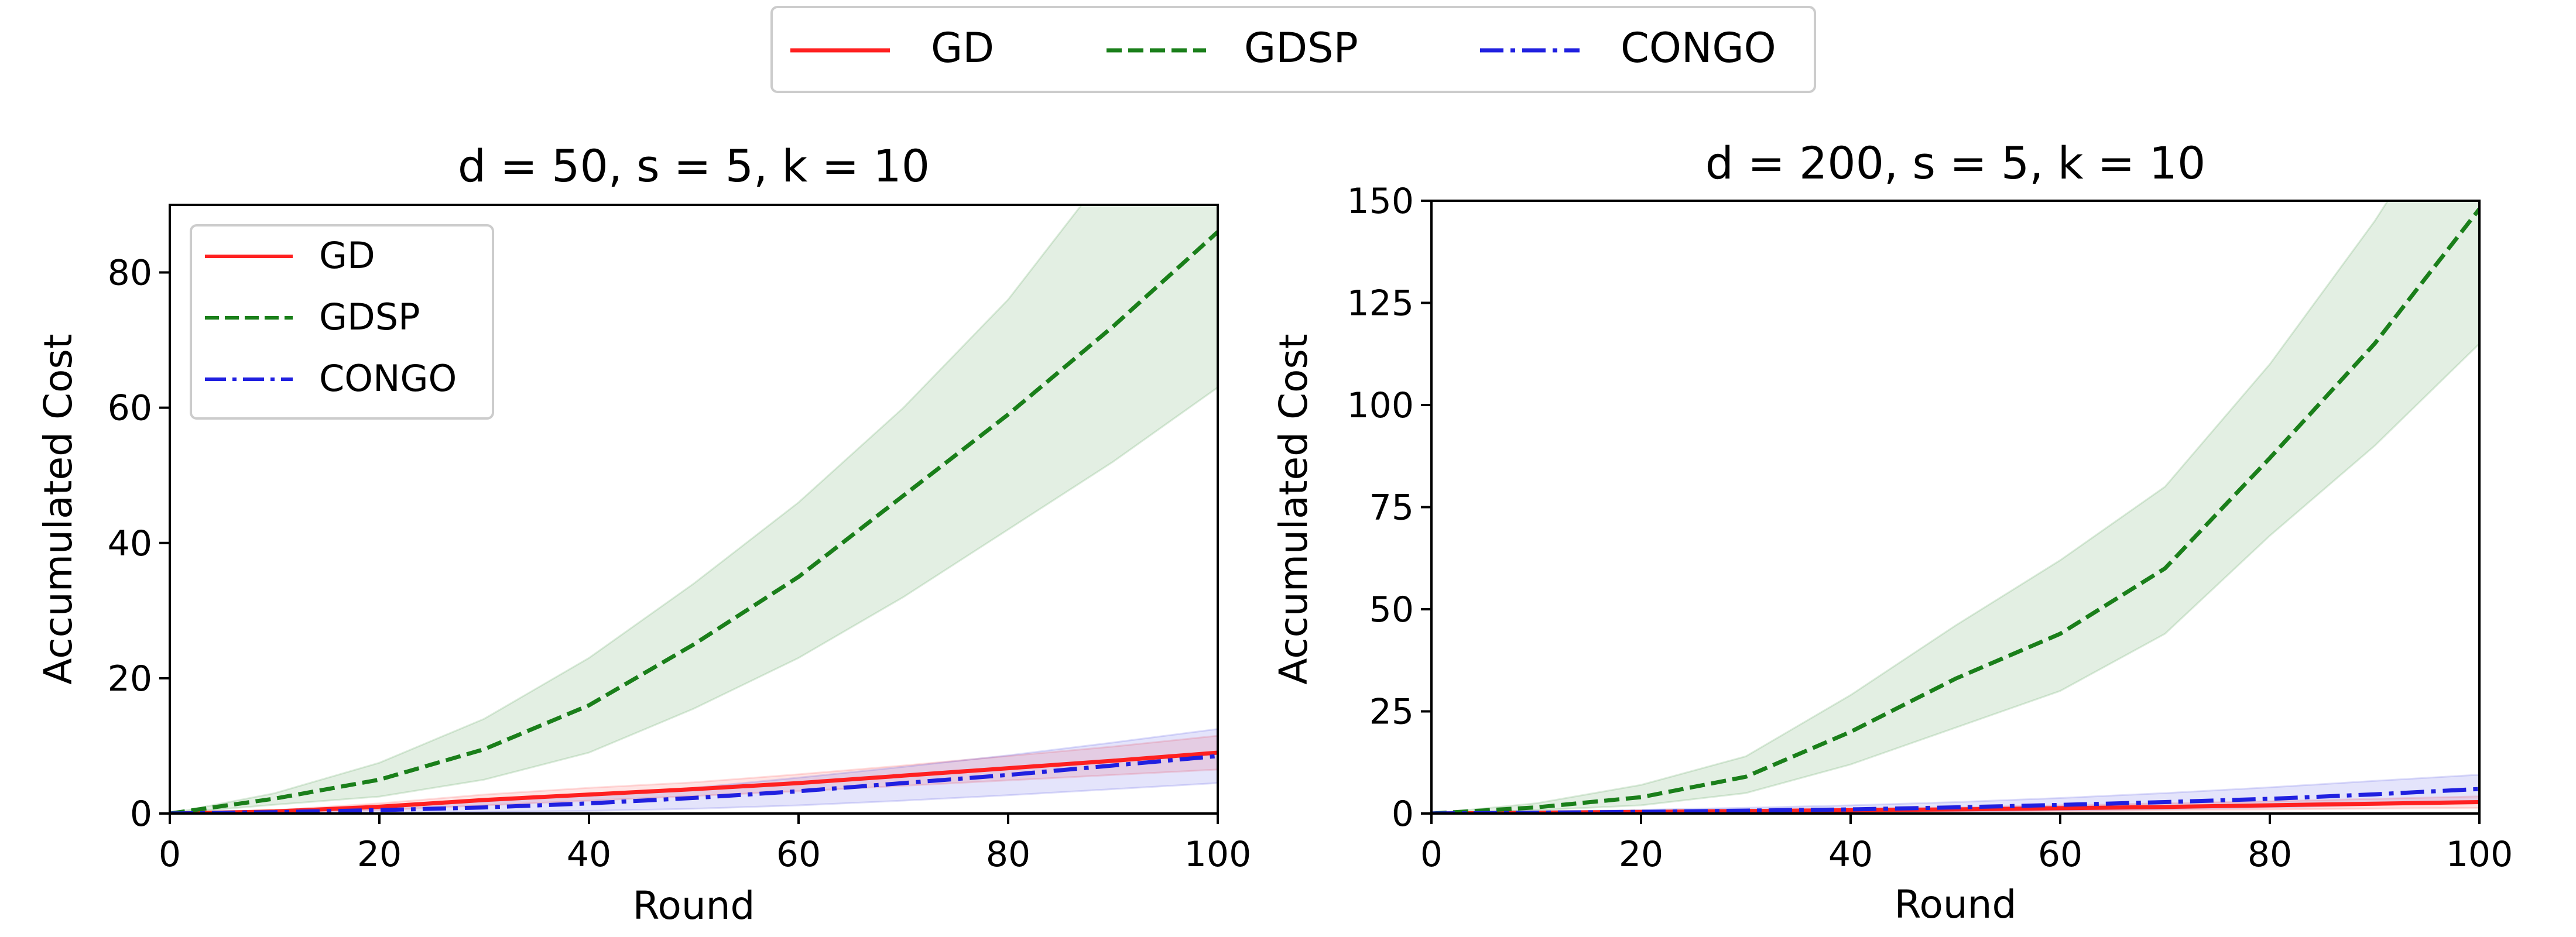 The image size is (2576, 937). I want to click on left-chart-line-gd, so click(694, 782).